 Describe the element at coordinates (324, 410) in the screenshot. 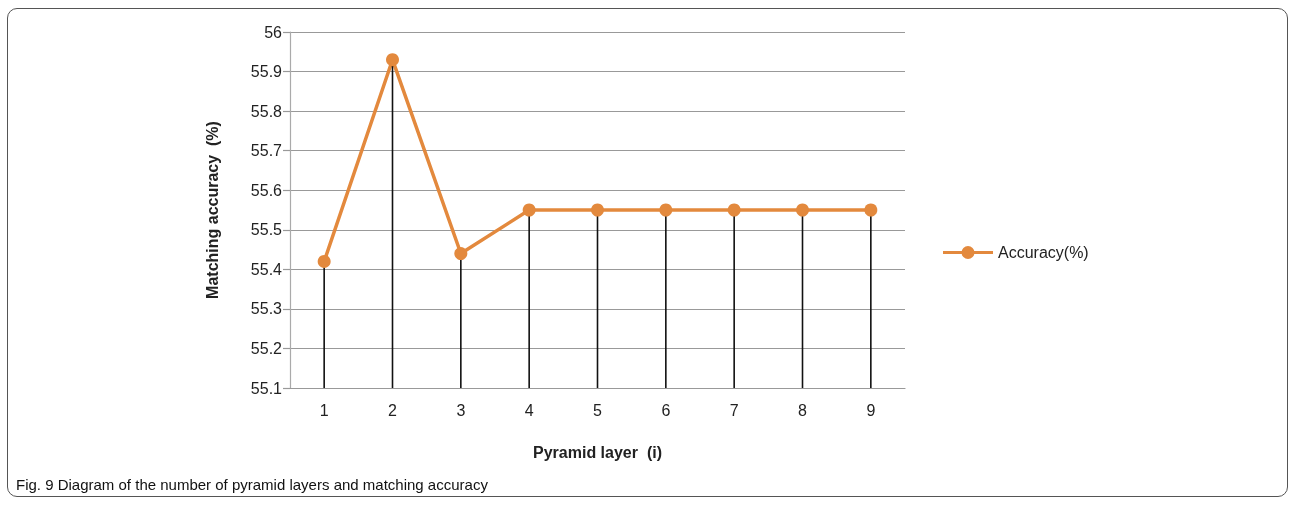

I see `x-tick-label: 1` at that location.